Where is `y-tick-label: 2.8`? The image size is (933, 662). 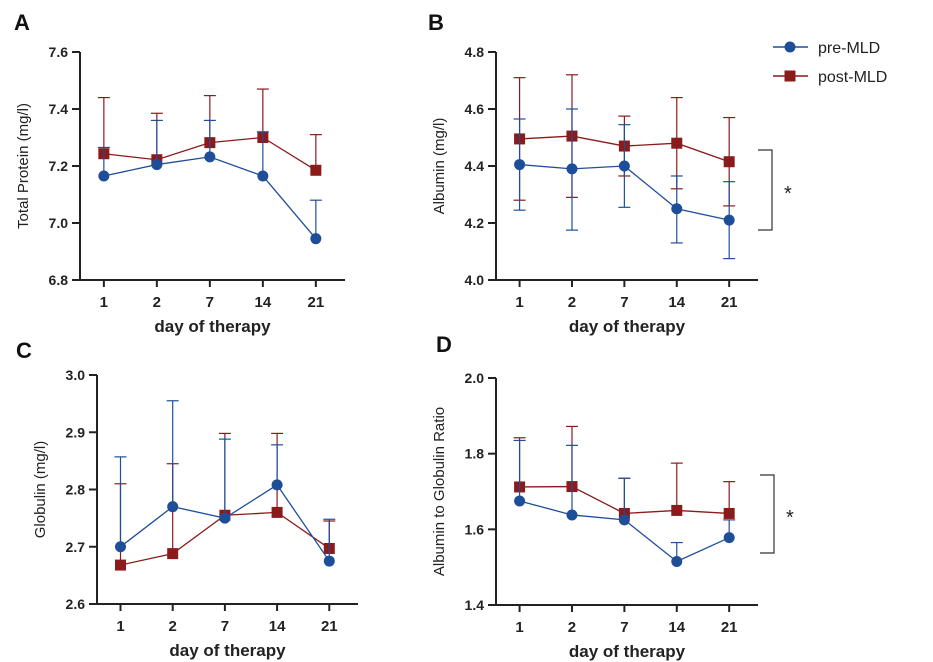 y-tick-label: 2.8 is located at coordinates (76, 490).